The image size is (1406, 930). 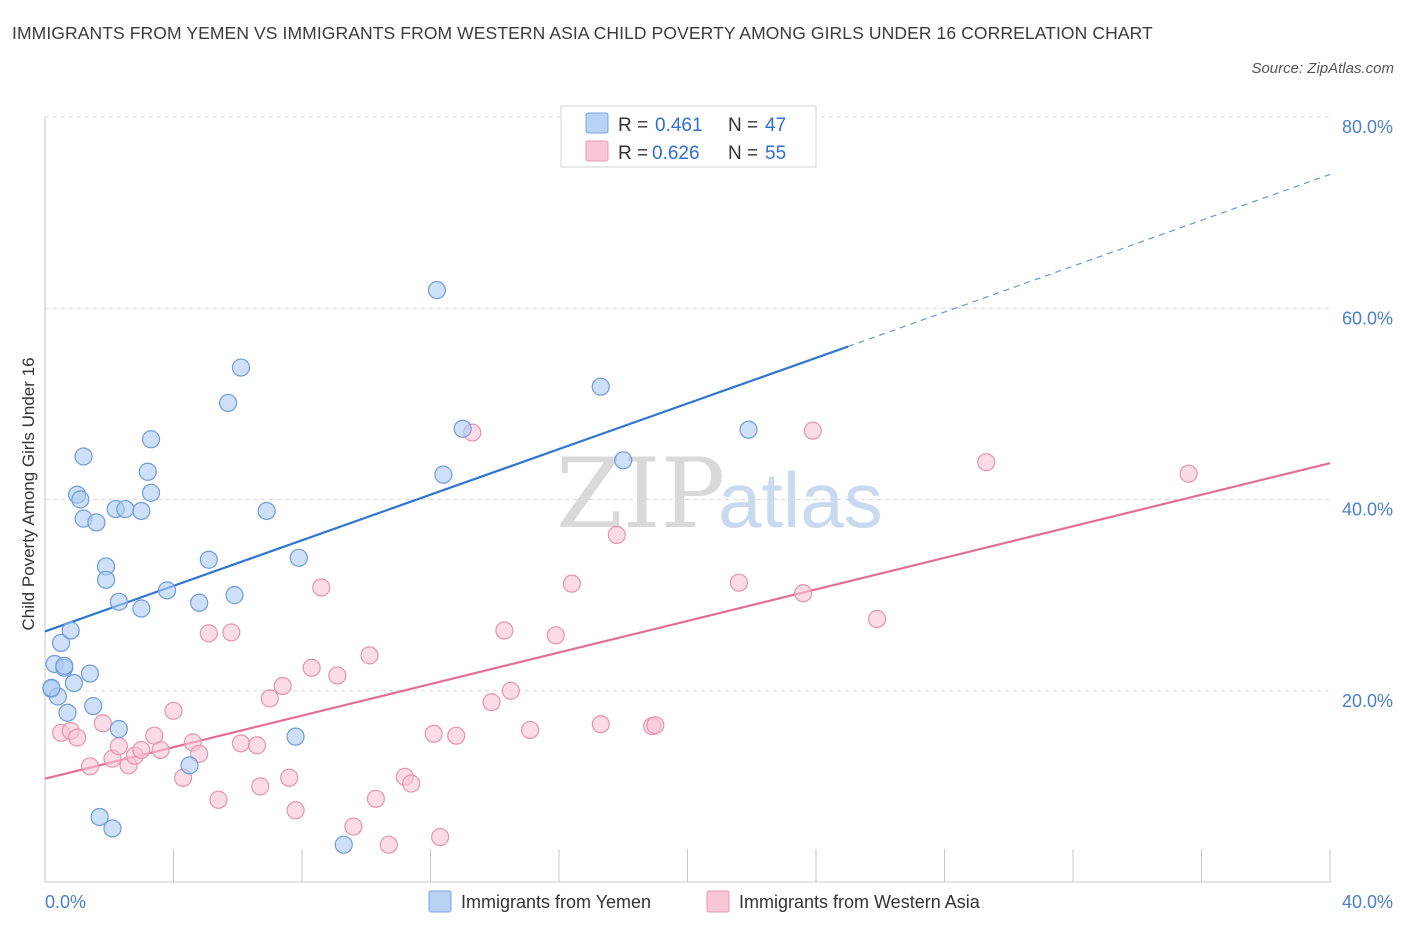 I want to click on y-tick-label: 60.0%, so click(x=1367, y=318).